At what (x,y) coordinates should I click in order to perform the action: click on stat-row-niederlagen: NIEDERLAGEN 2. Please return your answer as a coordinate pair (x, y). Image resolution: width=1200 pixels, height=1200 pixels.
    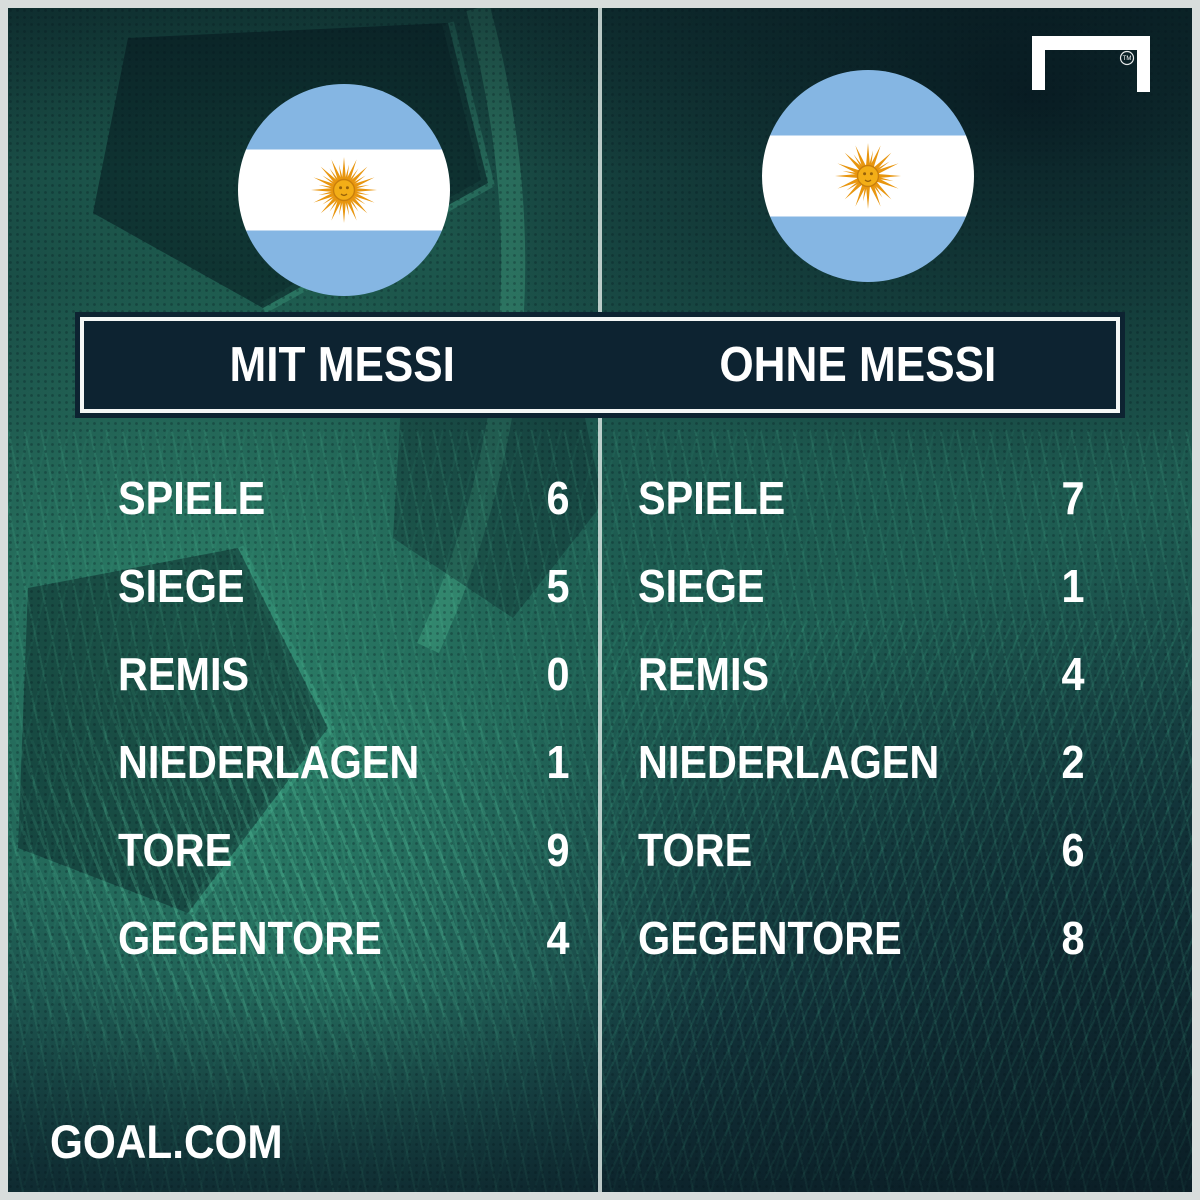
    Looking at the image, I should click on (861, 762).